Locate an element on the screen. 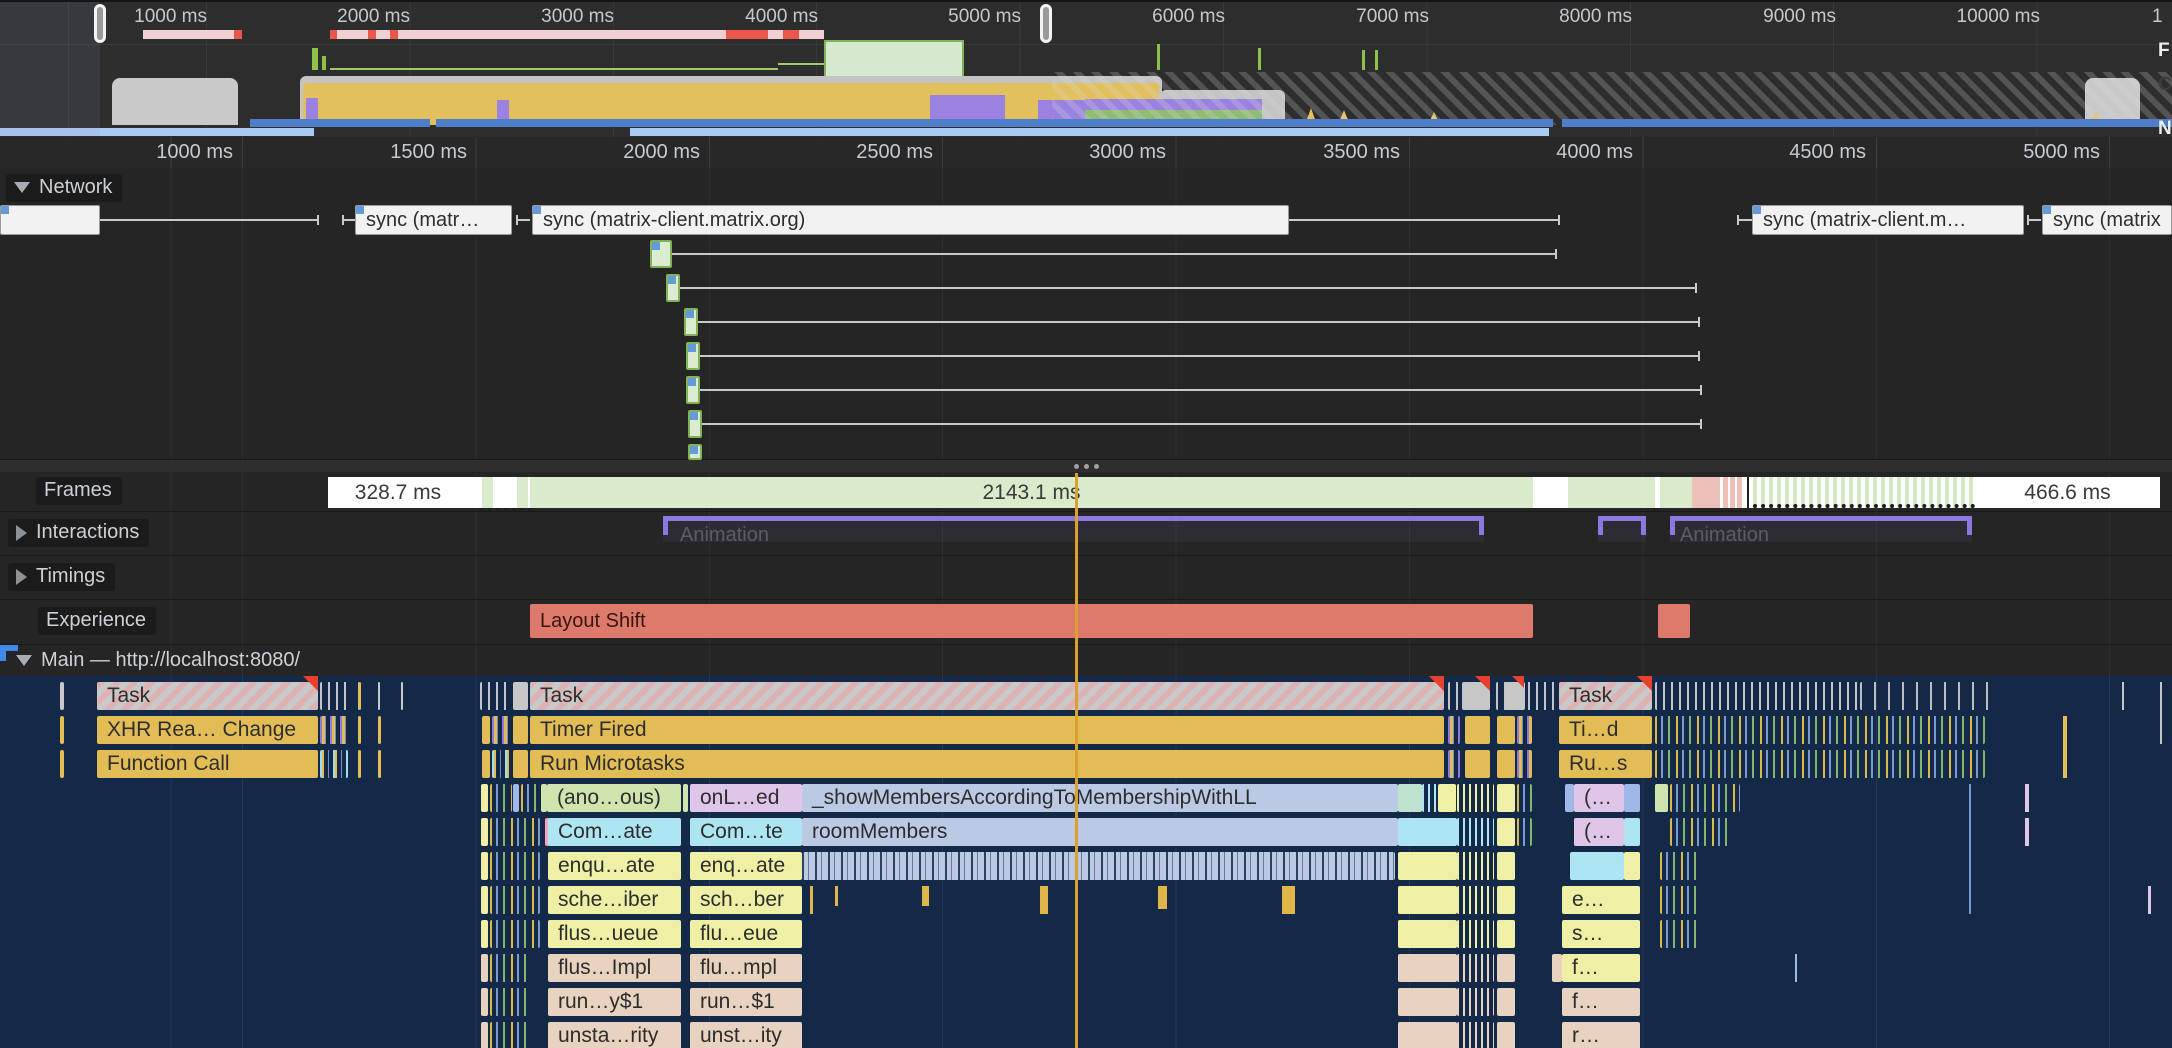 This screenshot has height=1048, width=2172. fps-lane-label: F is located at coordinates (2164, 50).